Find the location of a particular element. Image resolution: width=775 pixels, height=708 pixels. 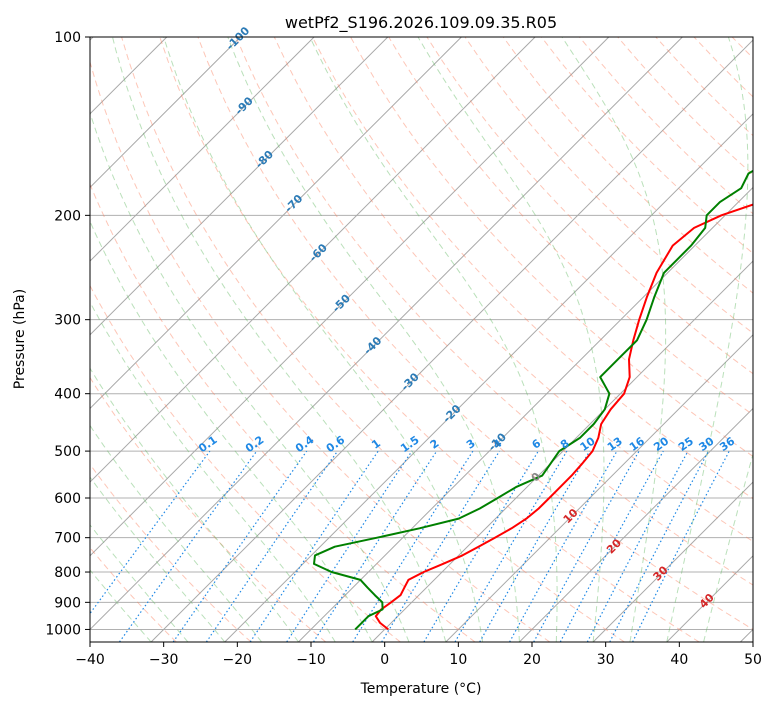

y-tick-label: 800 is located at coordinates (67, 573).